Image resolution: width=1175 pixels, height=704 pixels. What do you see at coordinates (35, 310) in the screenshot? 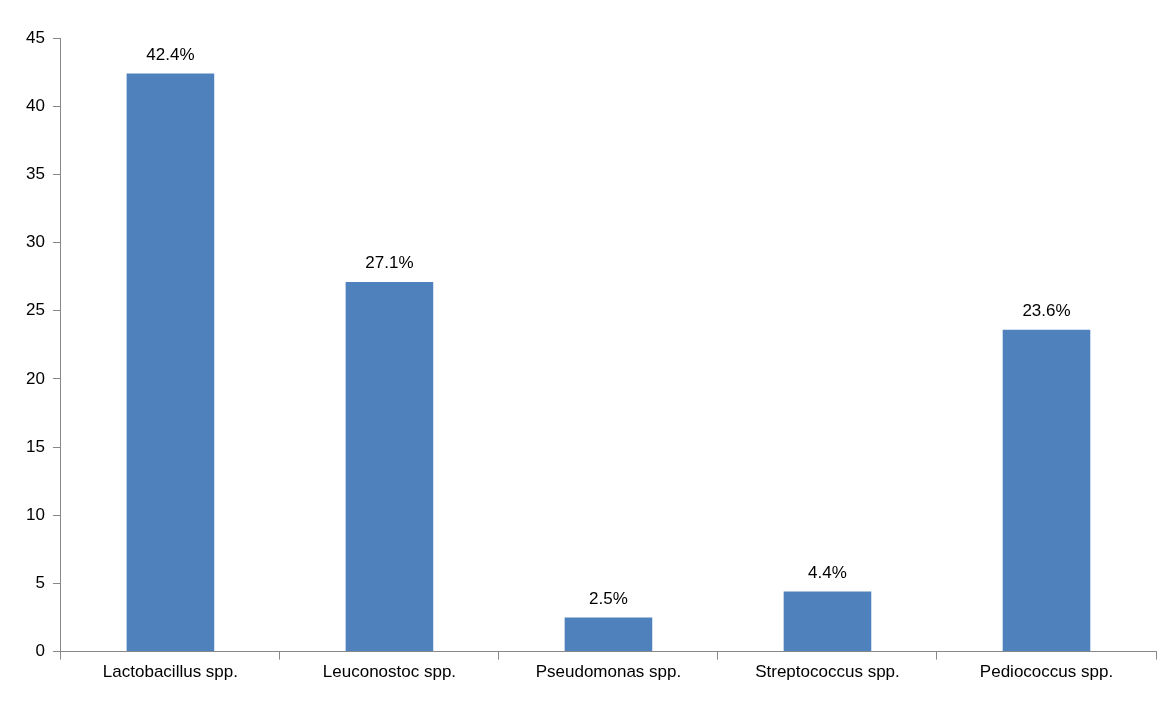
I see `y-tick-label: 25` at bounding box center [35, 310].